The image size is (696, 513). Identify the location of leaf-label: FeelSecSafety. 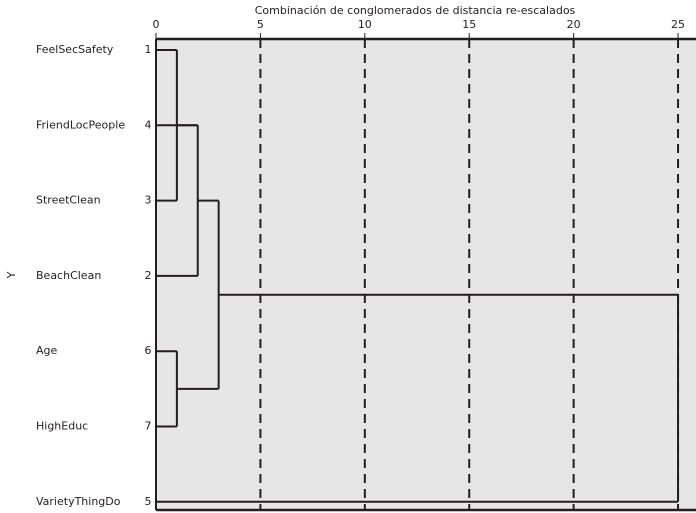
(75, 49).